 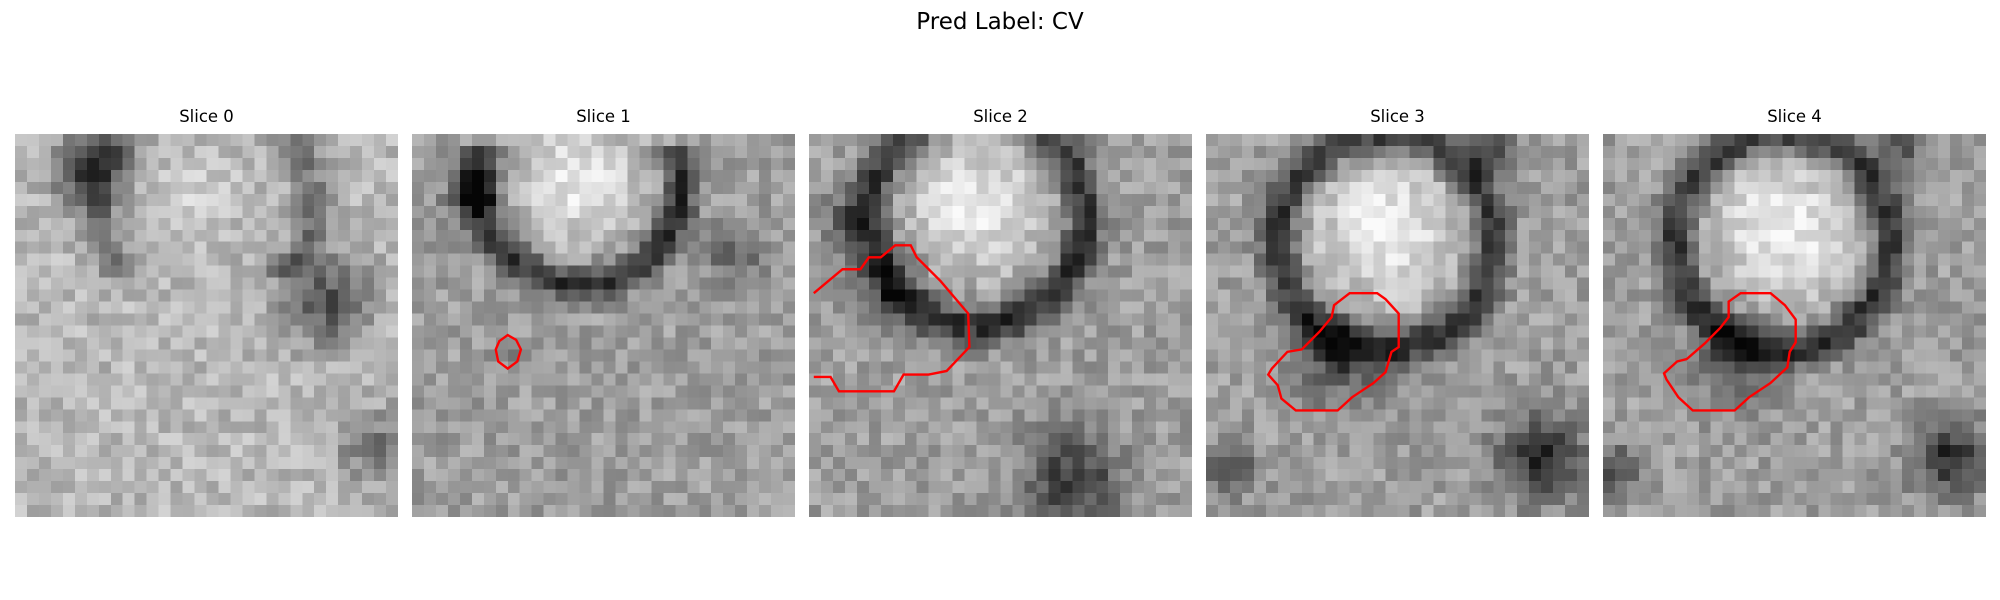 What do you see at coordinates (206, 116) in the screenshot?
I see `slice-title: Slice 0` at bounding box center [206, 116].